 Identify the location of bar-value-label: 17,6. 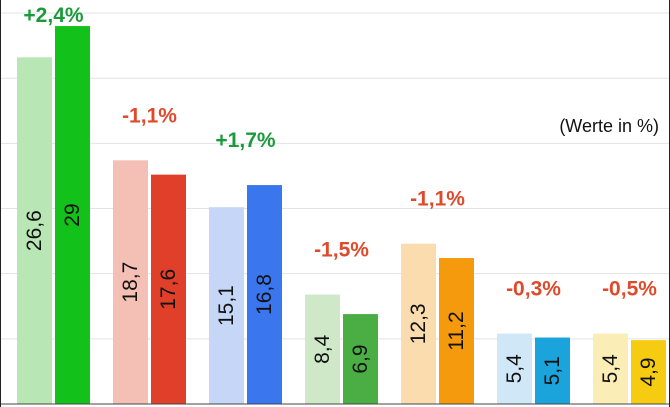
(168, 289).